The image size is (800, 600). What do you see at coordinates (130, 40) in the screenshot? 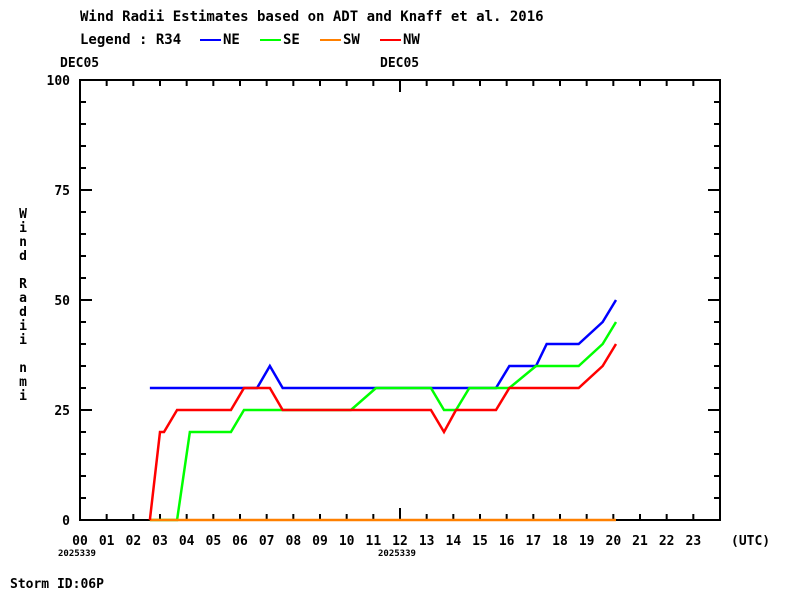
I see `legend-prefix: Legend : R34` at bounding box center [130, 40].